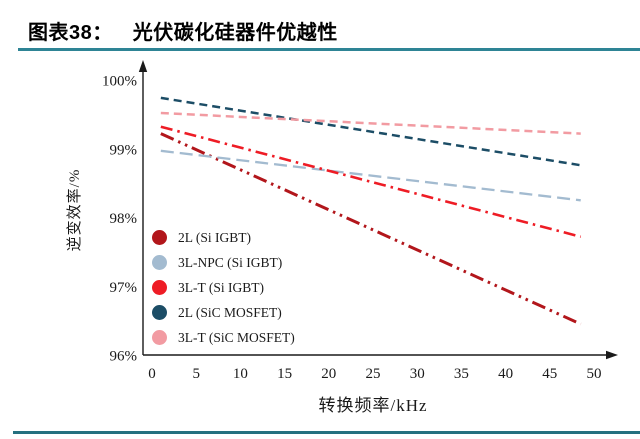 The image size is (640, 439). I want to click on legend-label: 3L-NPC (Si IGBT), so click(230, 262).